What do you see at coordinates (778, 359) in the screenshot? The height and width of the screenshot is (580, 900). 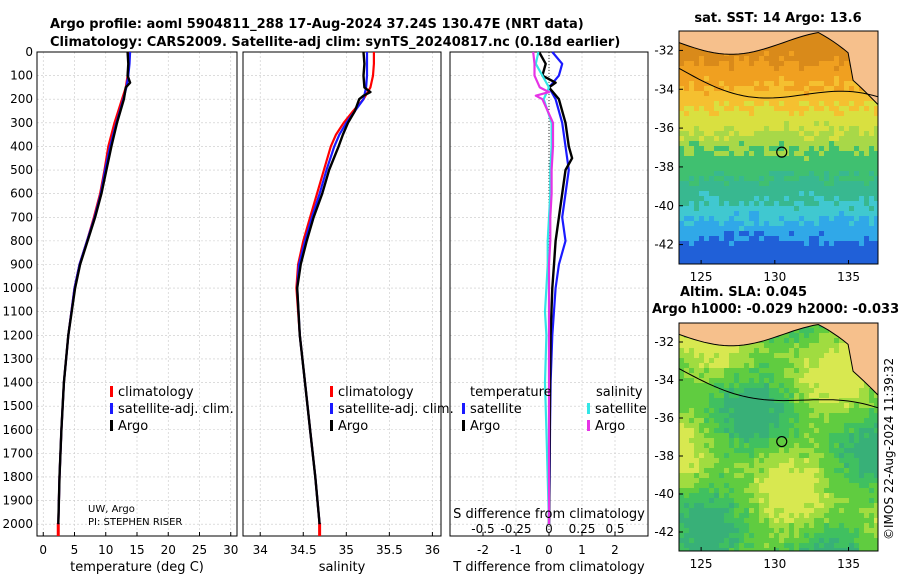 I see `land` at bounding box center [778, 359].